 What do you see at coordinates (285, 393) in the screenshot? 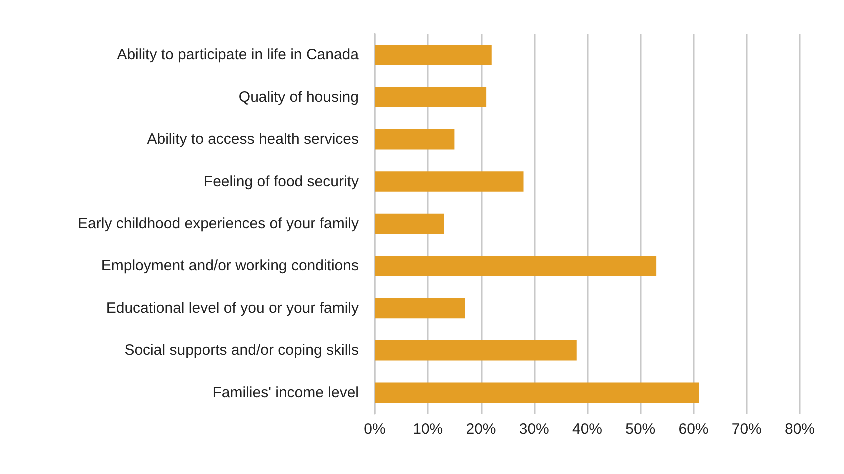
I see `y-tick-label: Families' income level` at bounding box center [285, 393].